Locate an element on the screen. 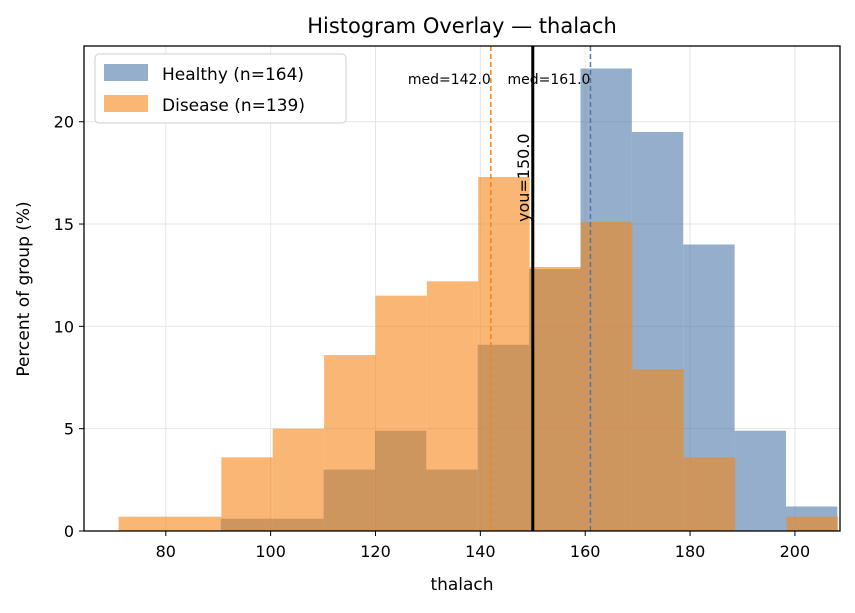 The height and width of the screenshot is (613, 855). x-tick-label: 80 is located at coordinates (166, 551).